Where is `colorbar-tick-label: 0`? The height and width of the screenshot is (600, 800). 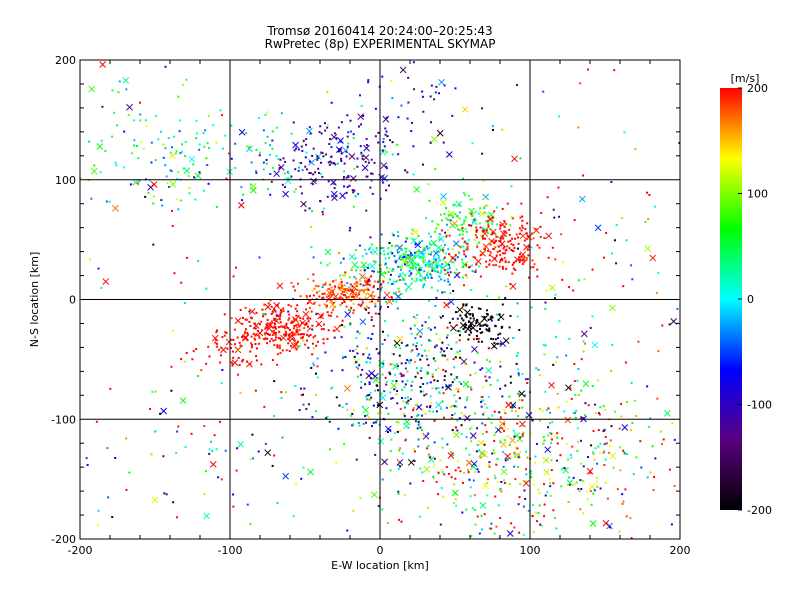 colorbar-tick-label: 0 is located at coordinates (750, 299).